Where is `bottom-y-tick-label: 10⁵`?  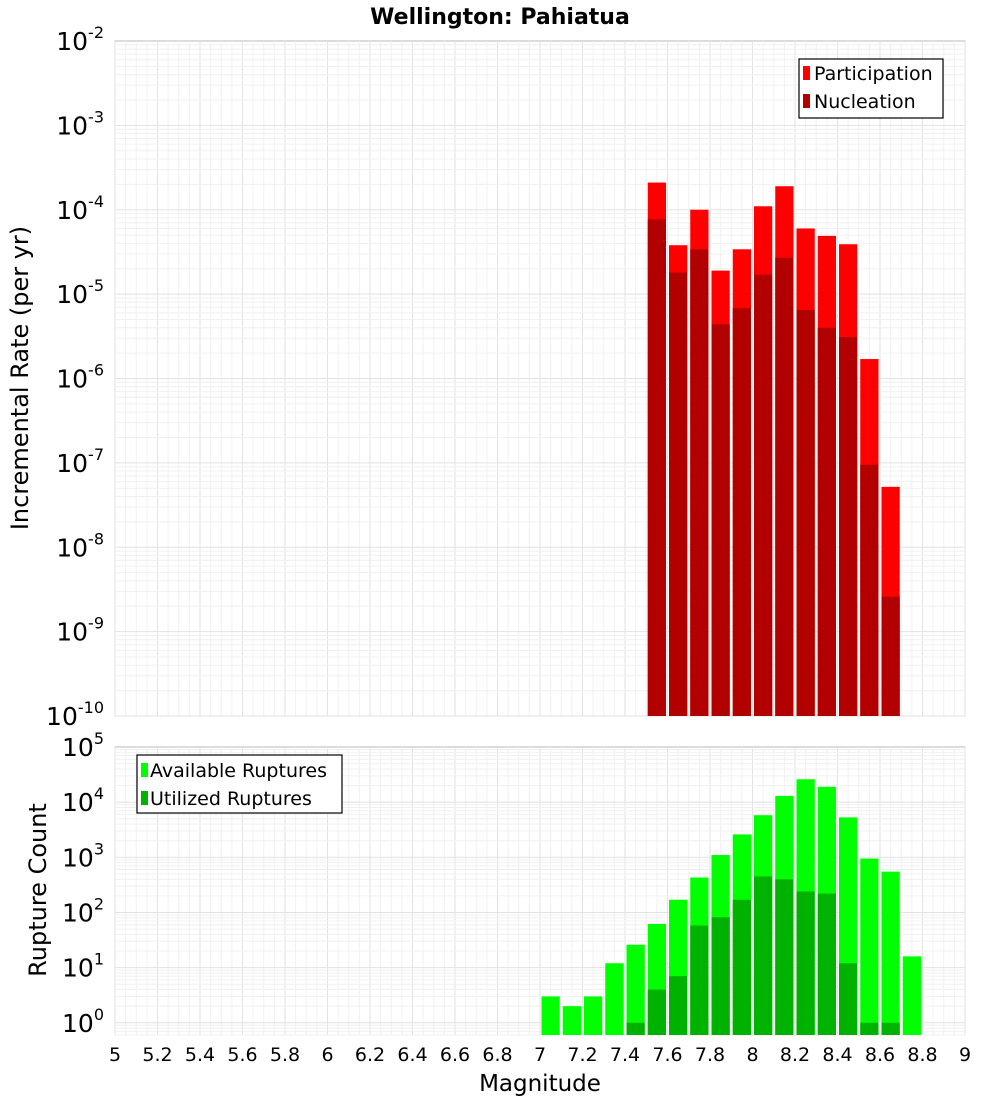 bottom-y-tick-label: 10⁵ is located at coordinates (83, 745).